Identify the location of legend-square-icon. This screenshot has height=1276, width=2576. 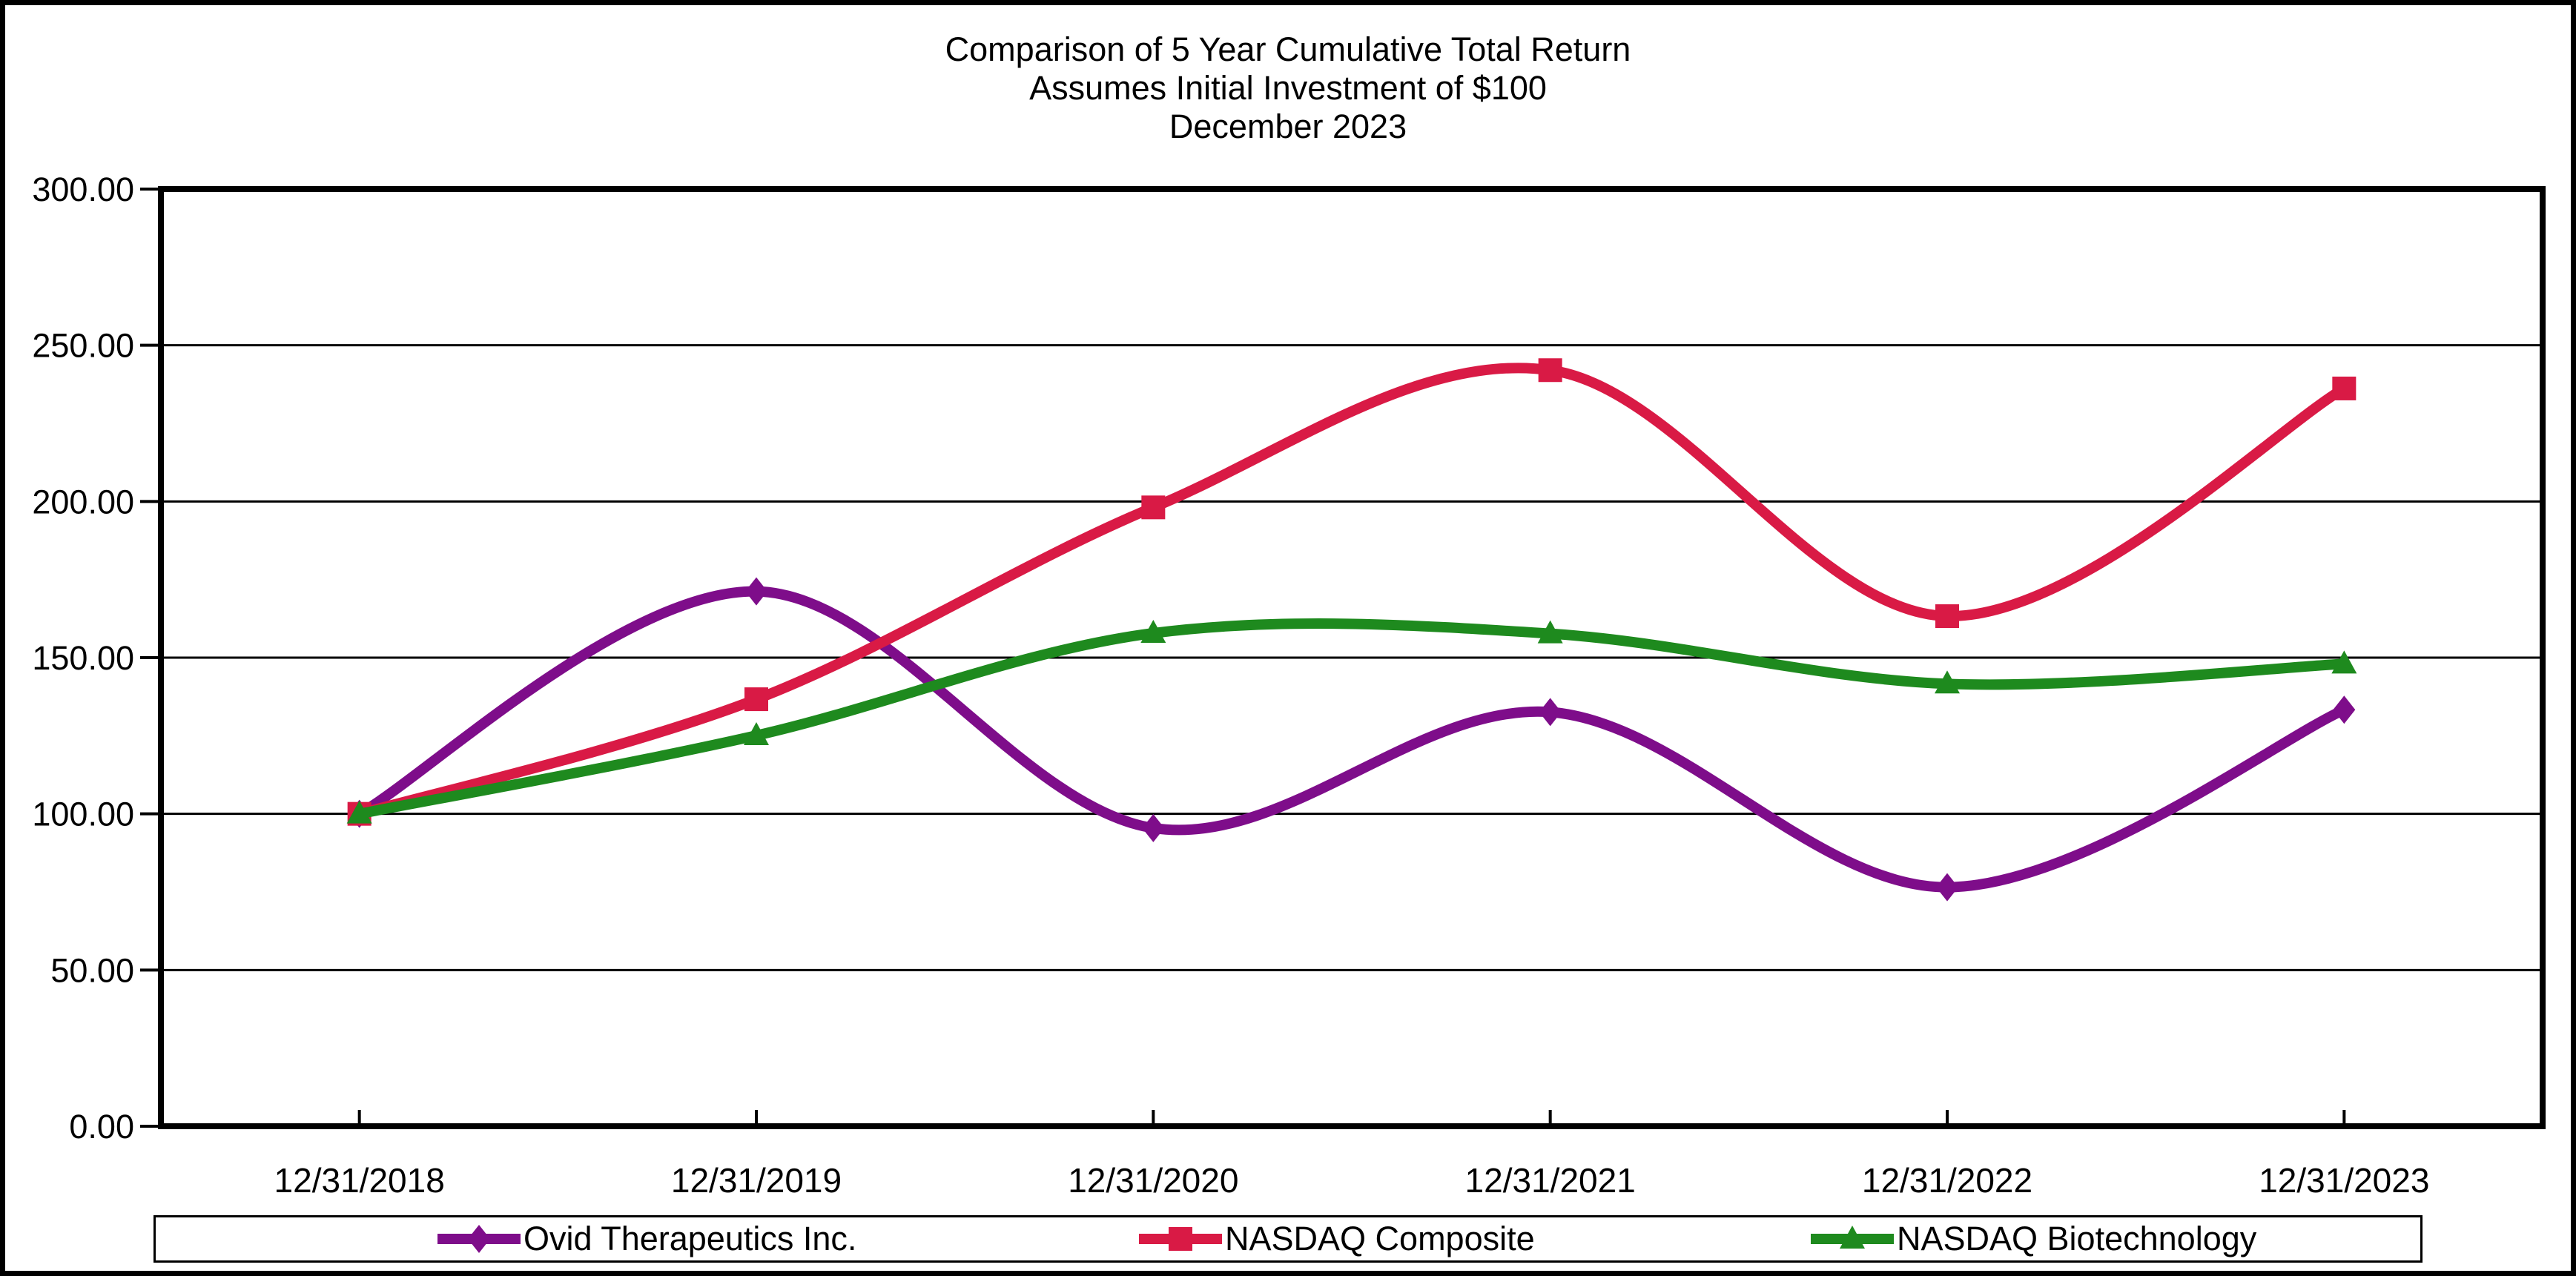
(1180, 1239).